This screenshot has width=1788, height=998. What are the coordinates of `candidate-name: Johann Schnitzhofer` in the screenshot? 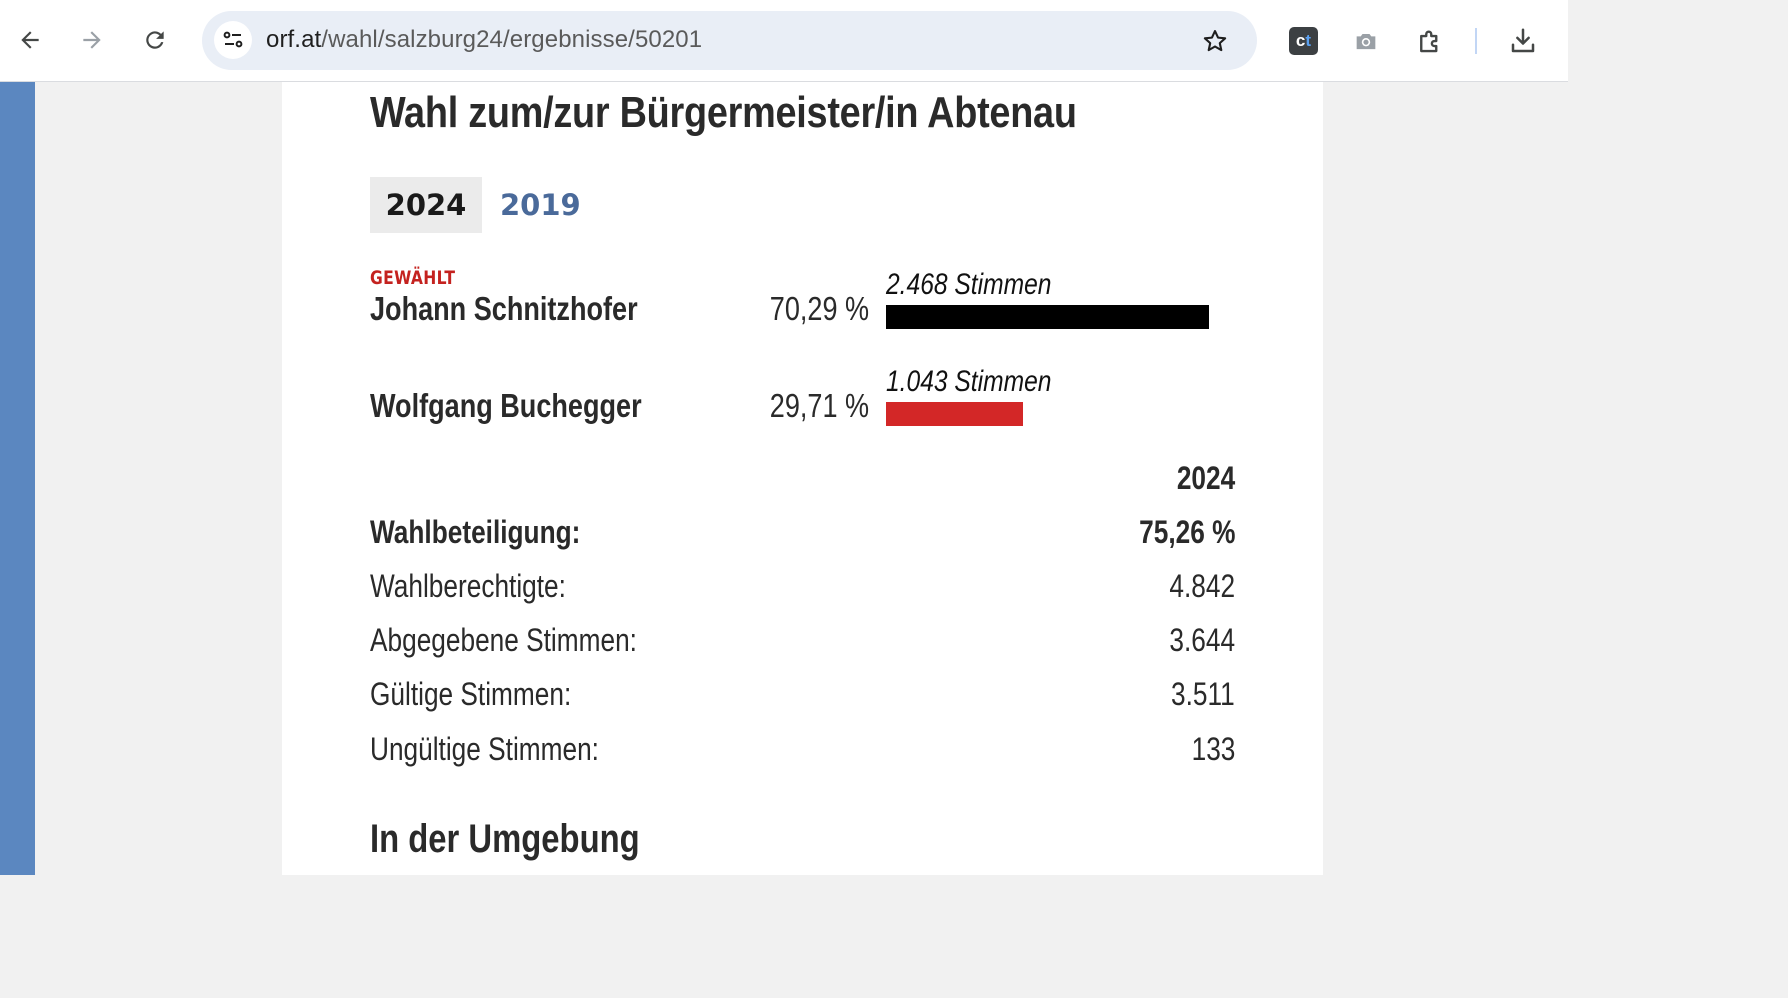 It's located at (533, 309).